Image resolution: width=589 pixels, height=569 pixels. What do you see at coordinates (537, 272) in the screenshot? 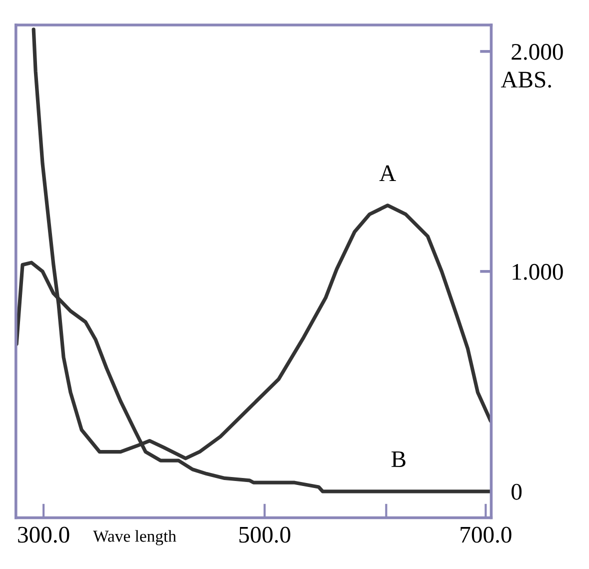
I see `y-tick-label: 1.000` at bounding box center [537, 272].